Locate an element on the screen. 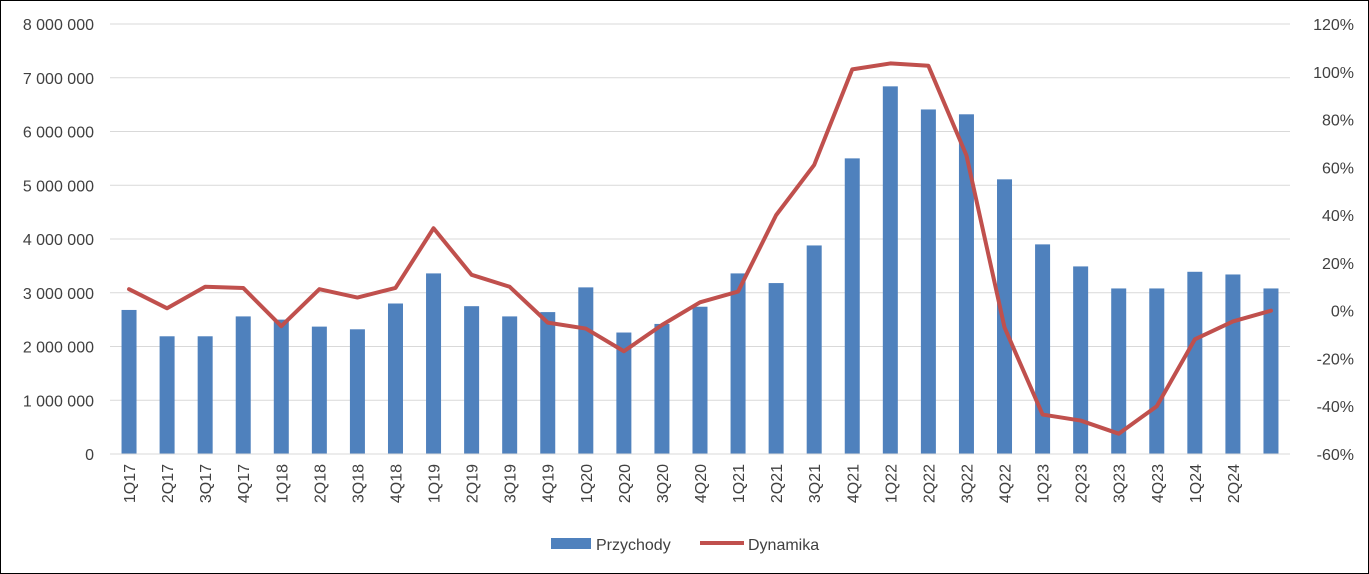  x-axis-tick-label: 2Q17 is located at coordinates (168, 483).